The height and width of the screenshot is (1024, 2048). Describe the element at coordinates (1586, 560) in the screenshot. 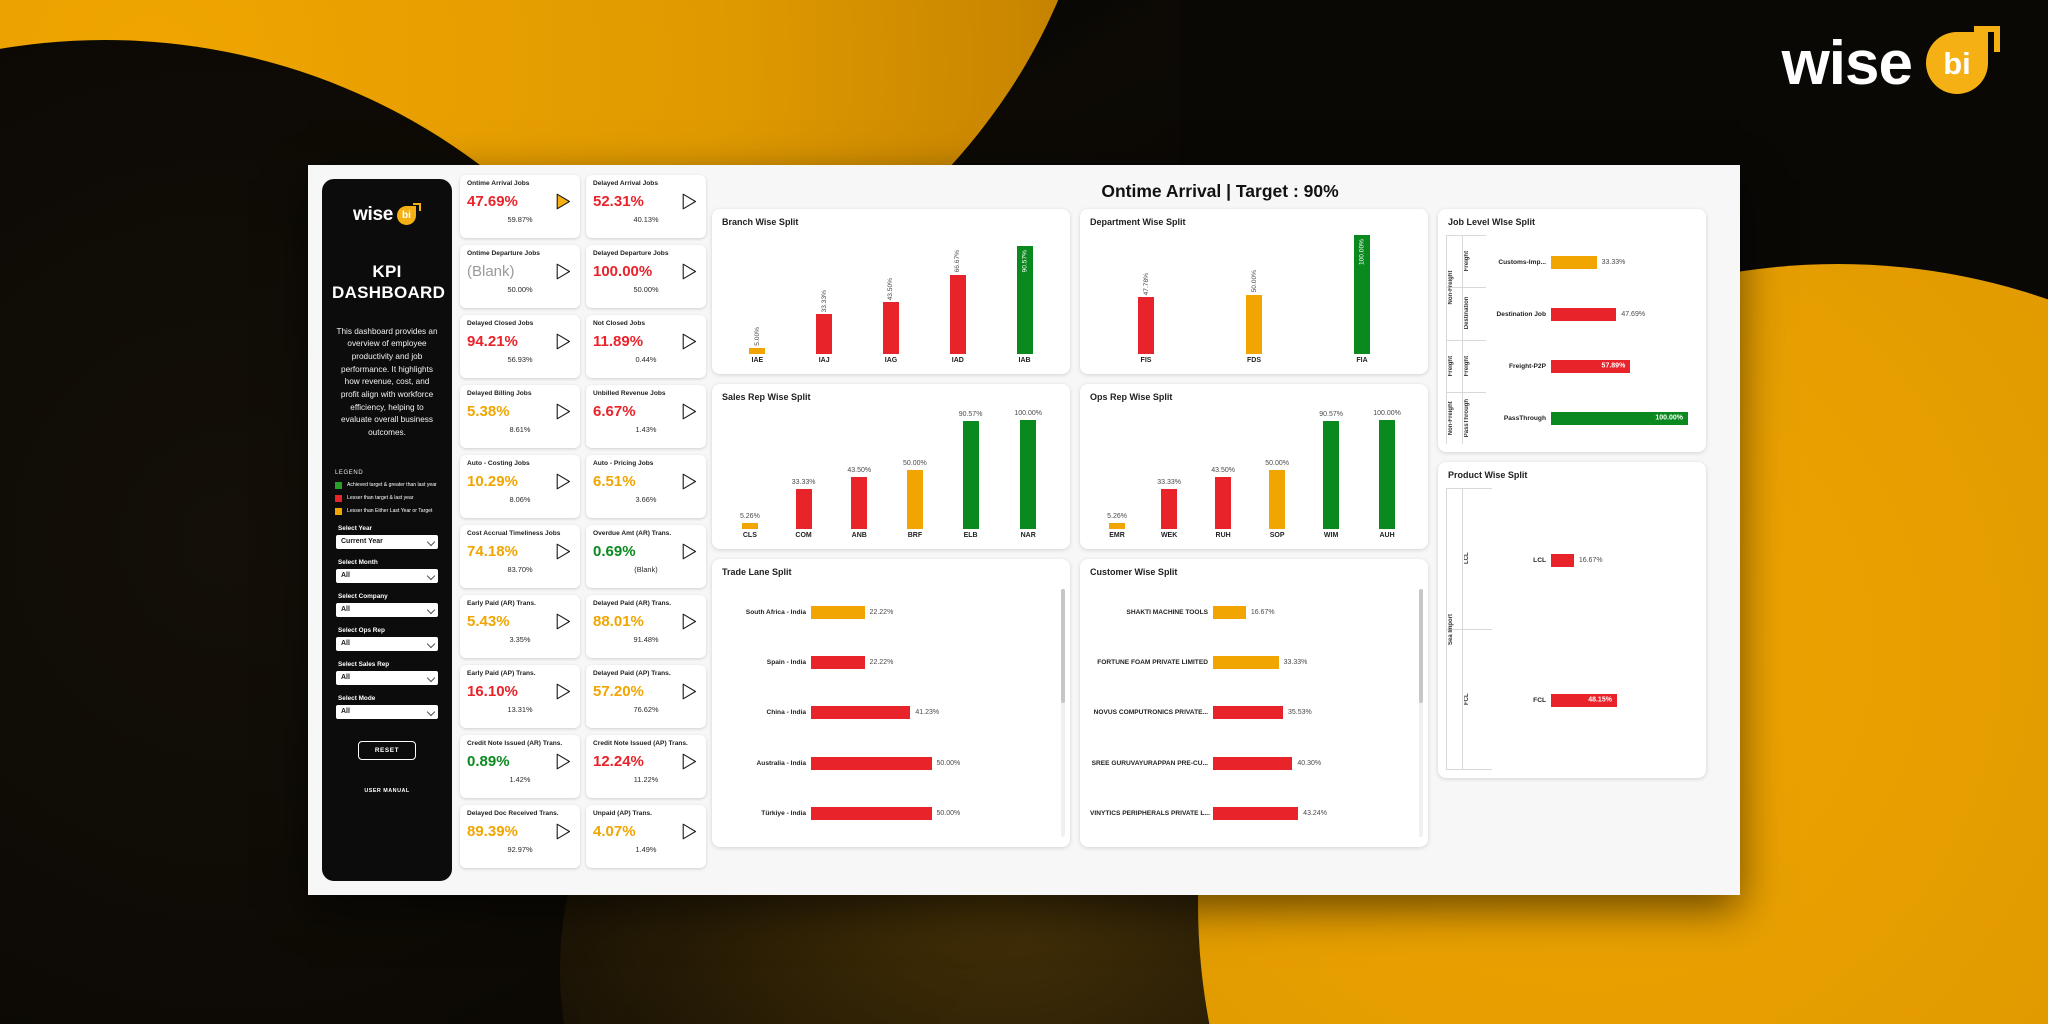

I see `horizontal-bar-row: LCL 16.67%` at that location.